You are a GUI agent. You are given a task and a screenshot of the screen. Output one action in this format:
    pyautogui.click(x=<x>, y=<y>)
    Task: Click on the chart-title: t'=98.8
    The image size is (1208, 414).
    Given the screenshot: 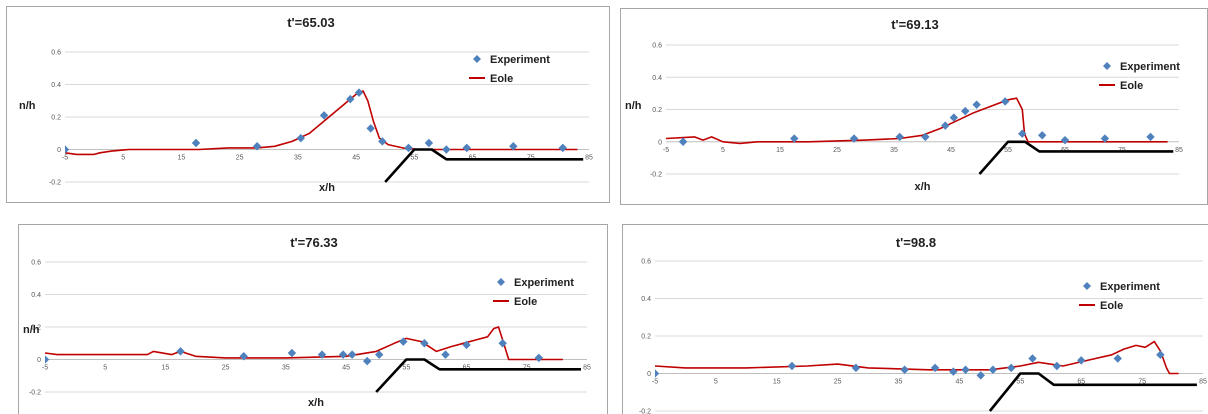 What is the action you would take?
    pyautogui.click(x=916, y=242)
    